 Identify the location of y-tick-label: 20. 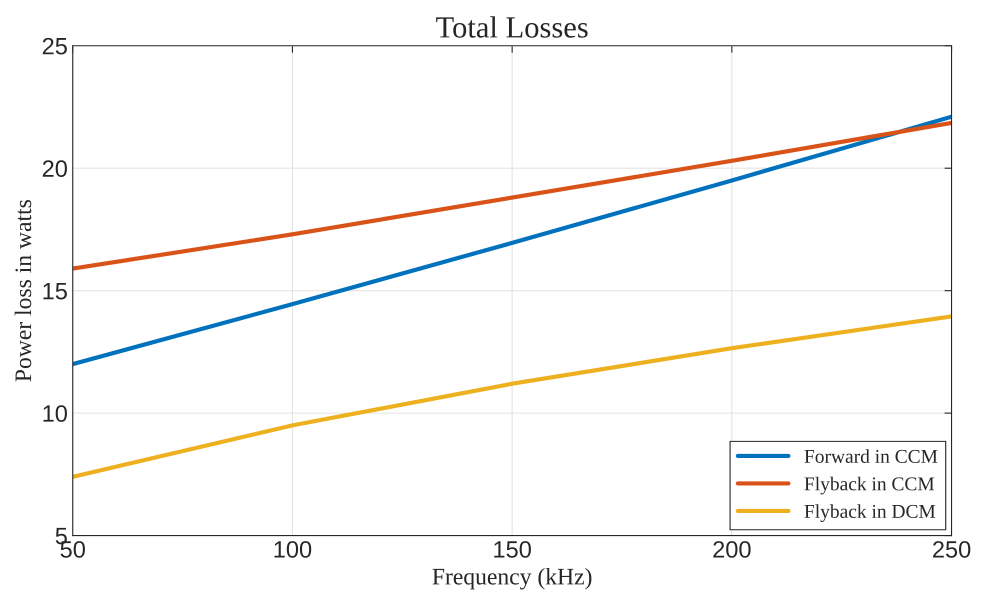
(54, 168).